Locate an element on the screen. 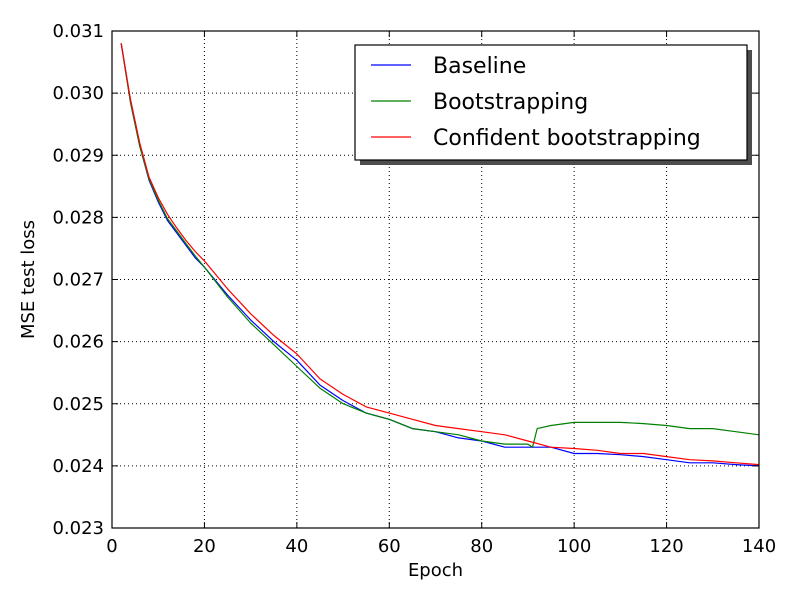 This screenshot has height=600, width=800. y-tick-label: 0.031 is located at coordinates (78, 31).